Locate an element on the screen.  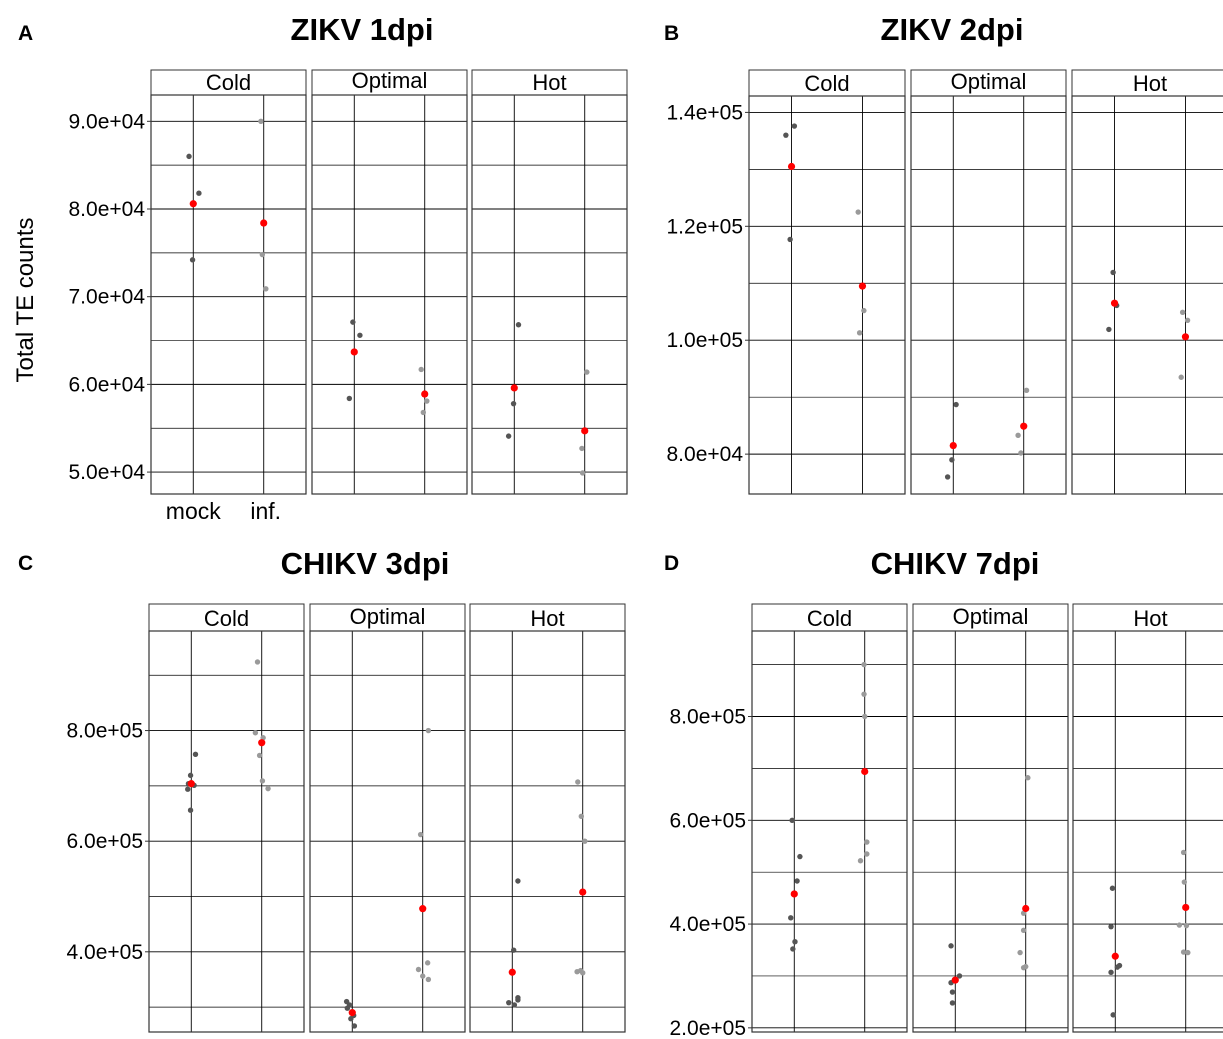
panel-letter: C is located at coordinates (25, 563).